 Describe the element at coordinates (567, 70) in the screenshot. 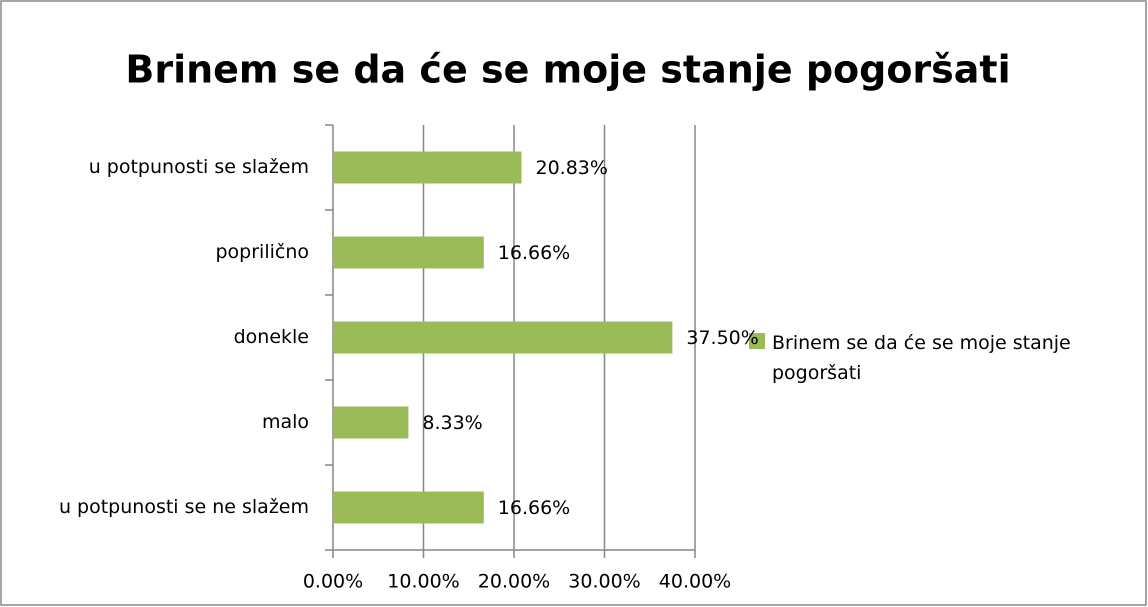

I see `chart-title: Brinem se da će se moje stanje pogoršati` at that location.